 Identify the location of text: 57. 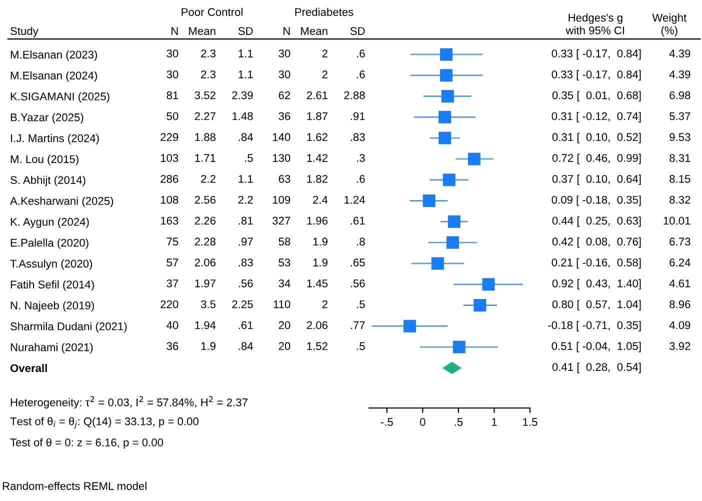
(172, 262).